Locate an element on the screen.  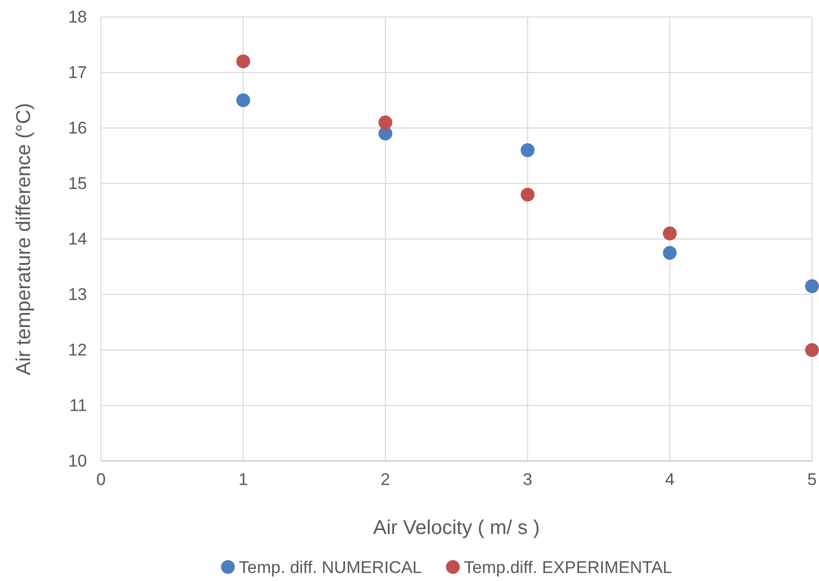
y-tick-label: 13 is located at coordinates (77, 294).